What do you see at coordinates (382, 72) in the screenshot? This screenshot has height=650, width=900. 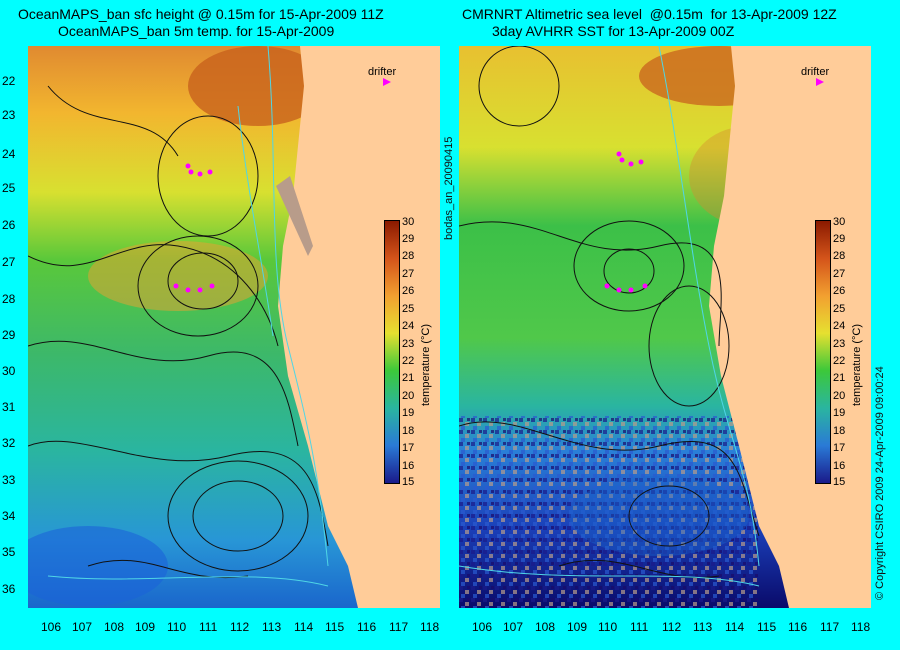 I see `left-drifter-label: drifter` at bounding box center [382, 72].